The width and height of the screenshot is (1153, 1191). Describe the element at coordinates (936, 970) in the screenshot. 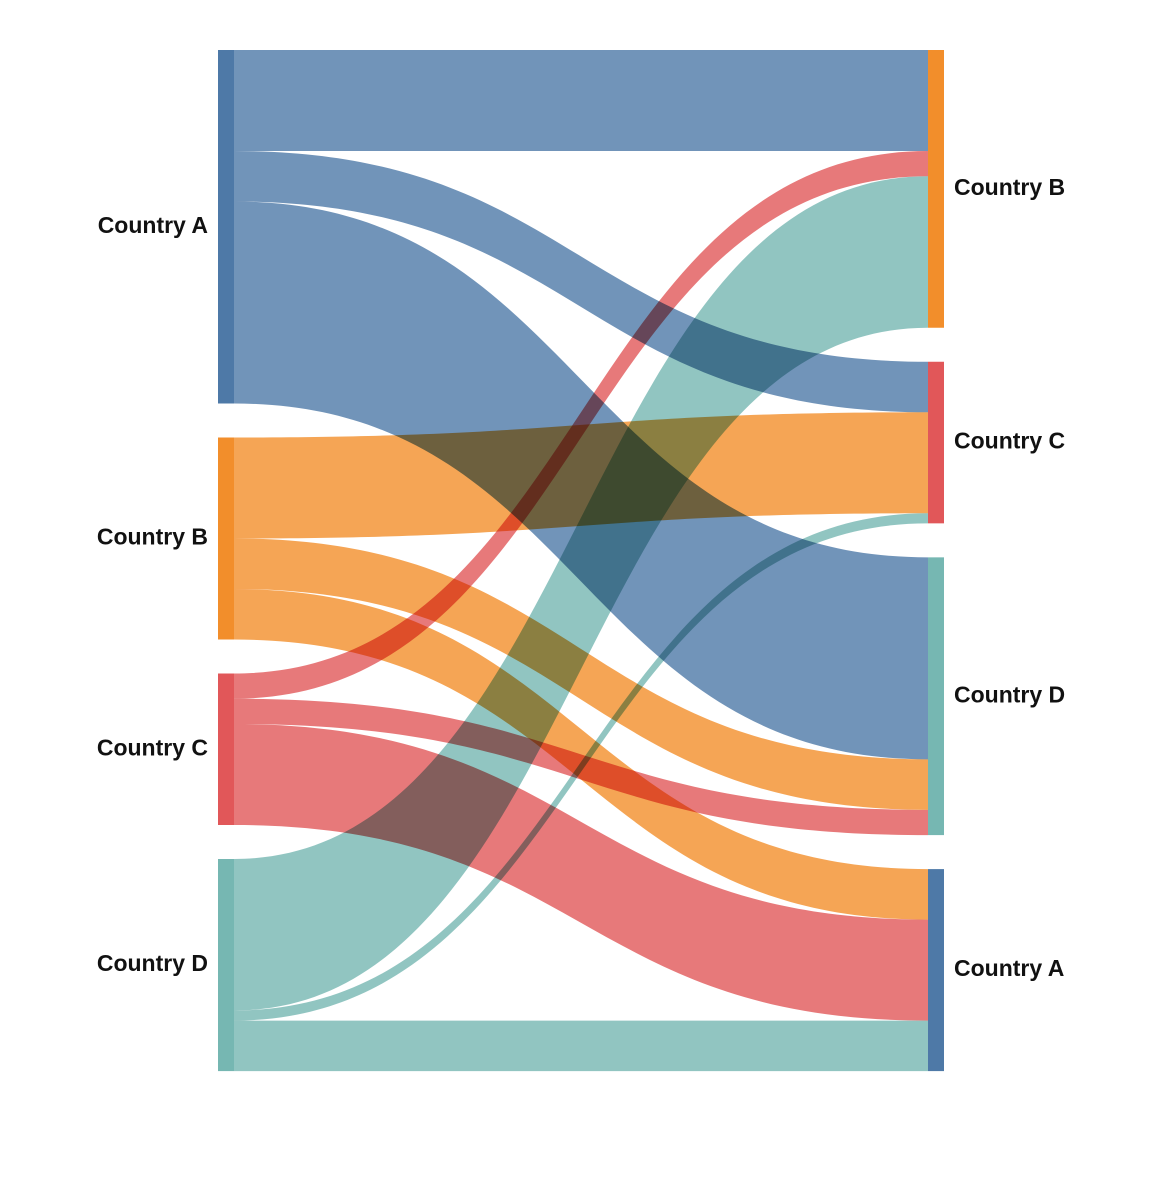

I see `node-tgt-a` at that location.